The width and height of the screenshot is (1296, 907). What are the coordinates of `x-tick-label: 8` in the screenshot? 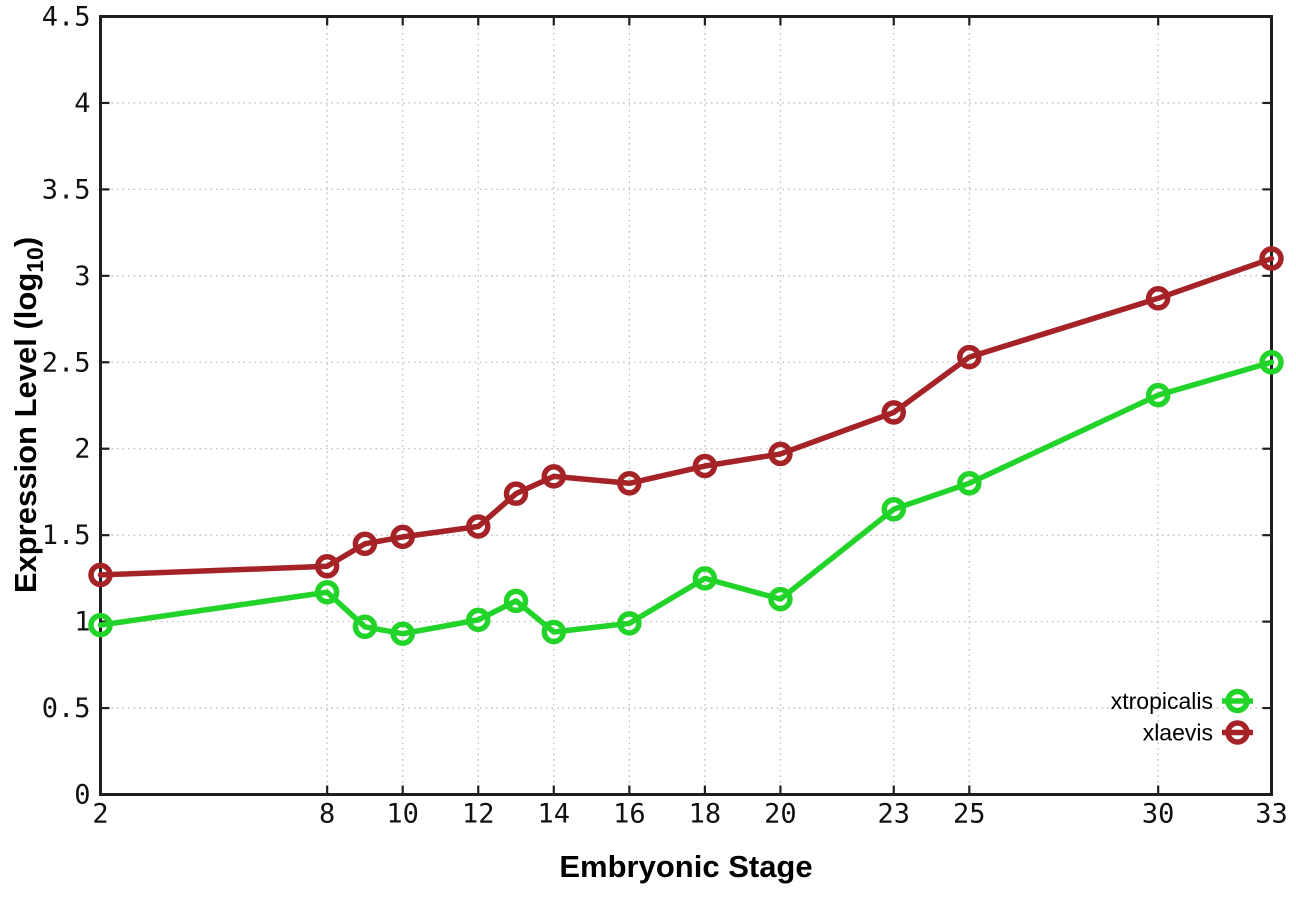 It's located at (327, 814).